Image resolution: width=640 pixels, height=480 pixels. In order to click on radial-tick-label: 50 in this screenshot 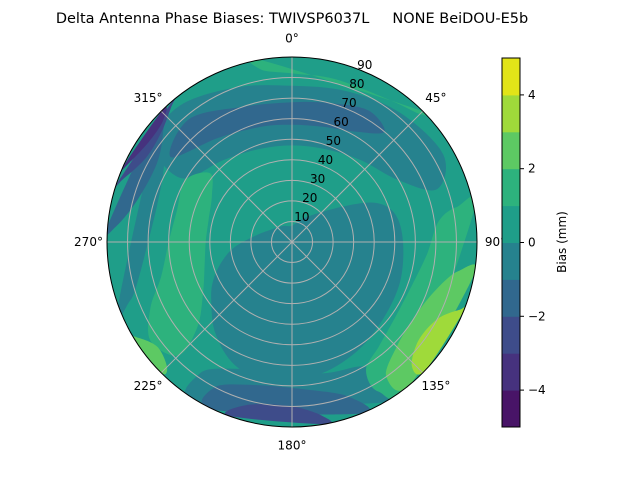, I will do `click(333, 141)`.